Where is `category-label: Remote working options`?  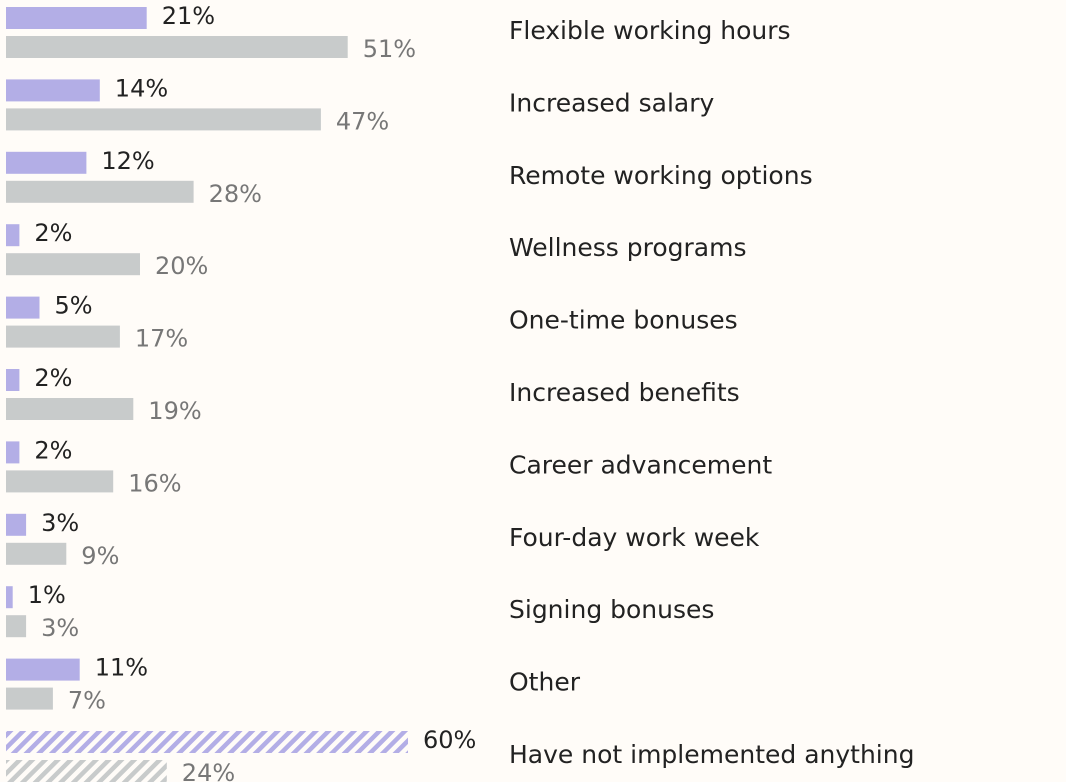 category-label: Remote working options is located at coordinates (661, 175).